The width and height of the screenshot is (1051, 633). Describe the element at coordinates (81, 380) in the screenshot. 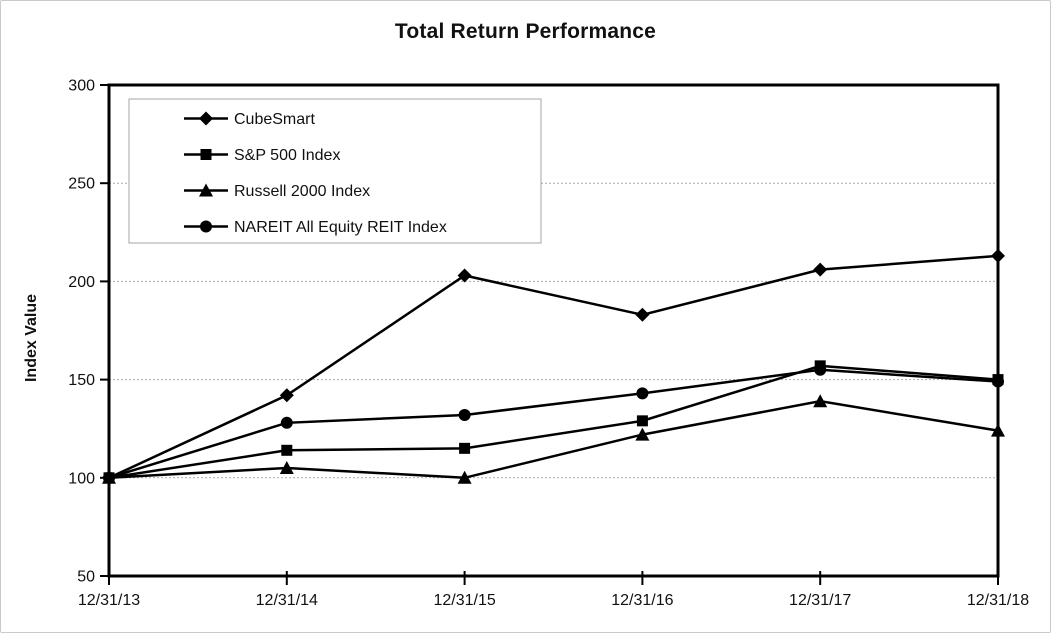

I see `y-tick-label-150: 150` at that location.